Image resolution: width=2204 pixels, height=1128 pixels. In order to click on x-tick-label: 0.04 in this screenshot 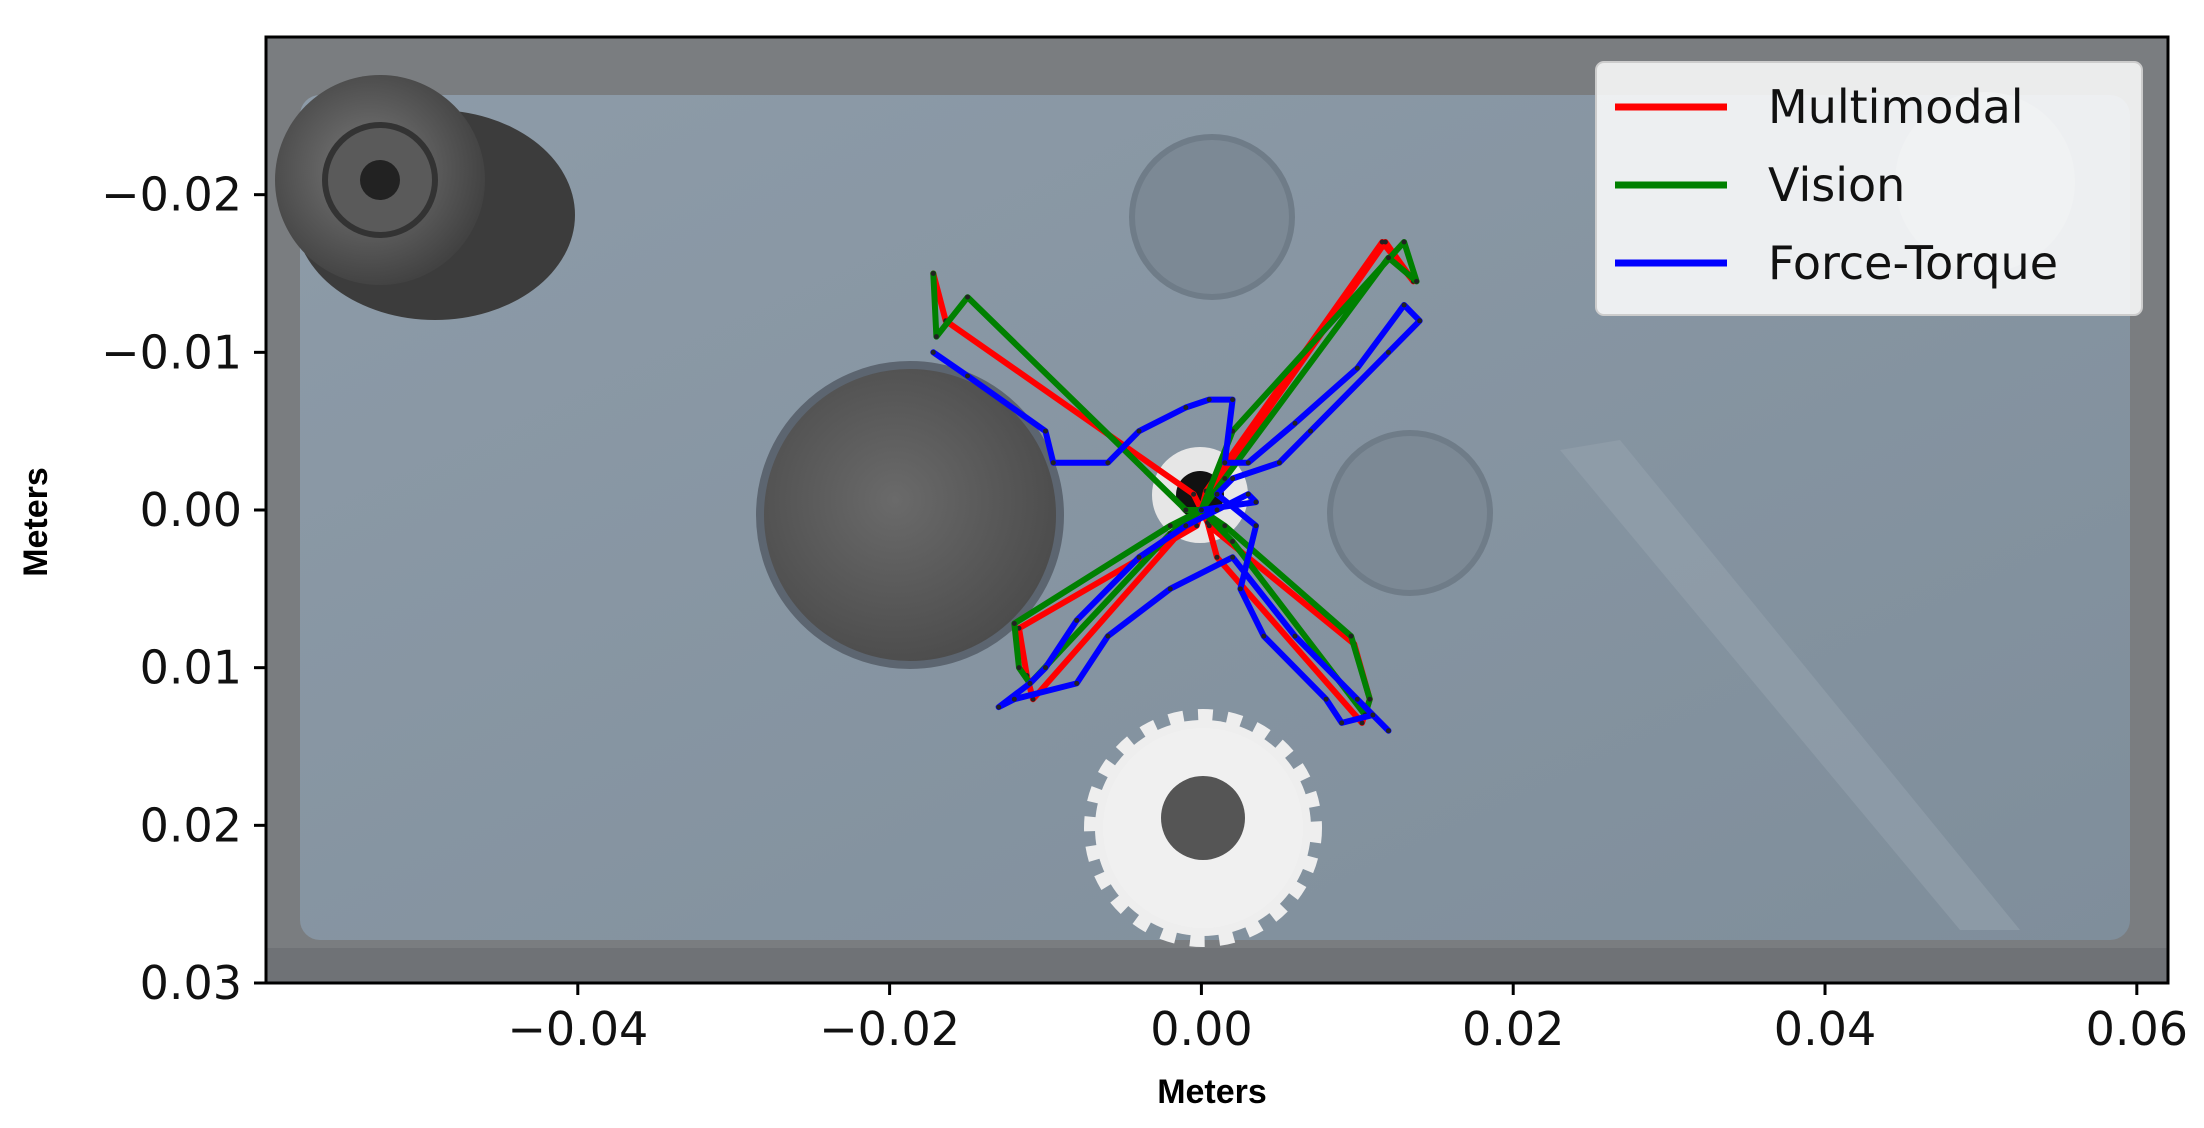, I will do `click(1825, 1029)`.